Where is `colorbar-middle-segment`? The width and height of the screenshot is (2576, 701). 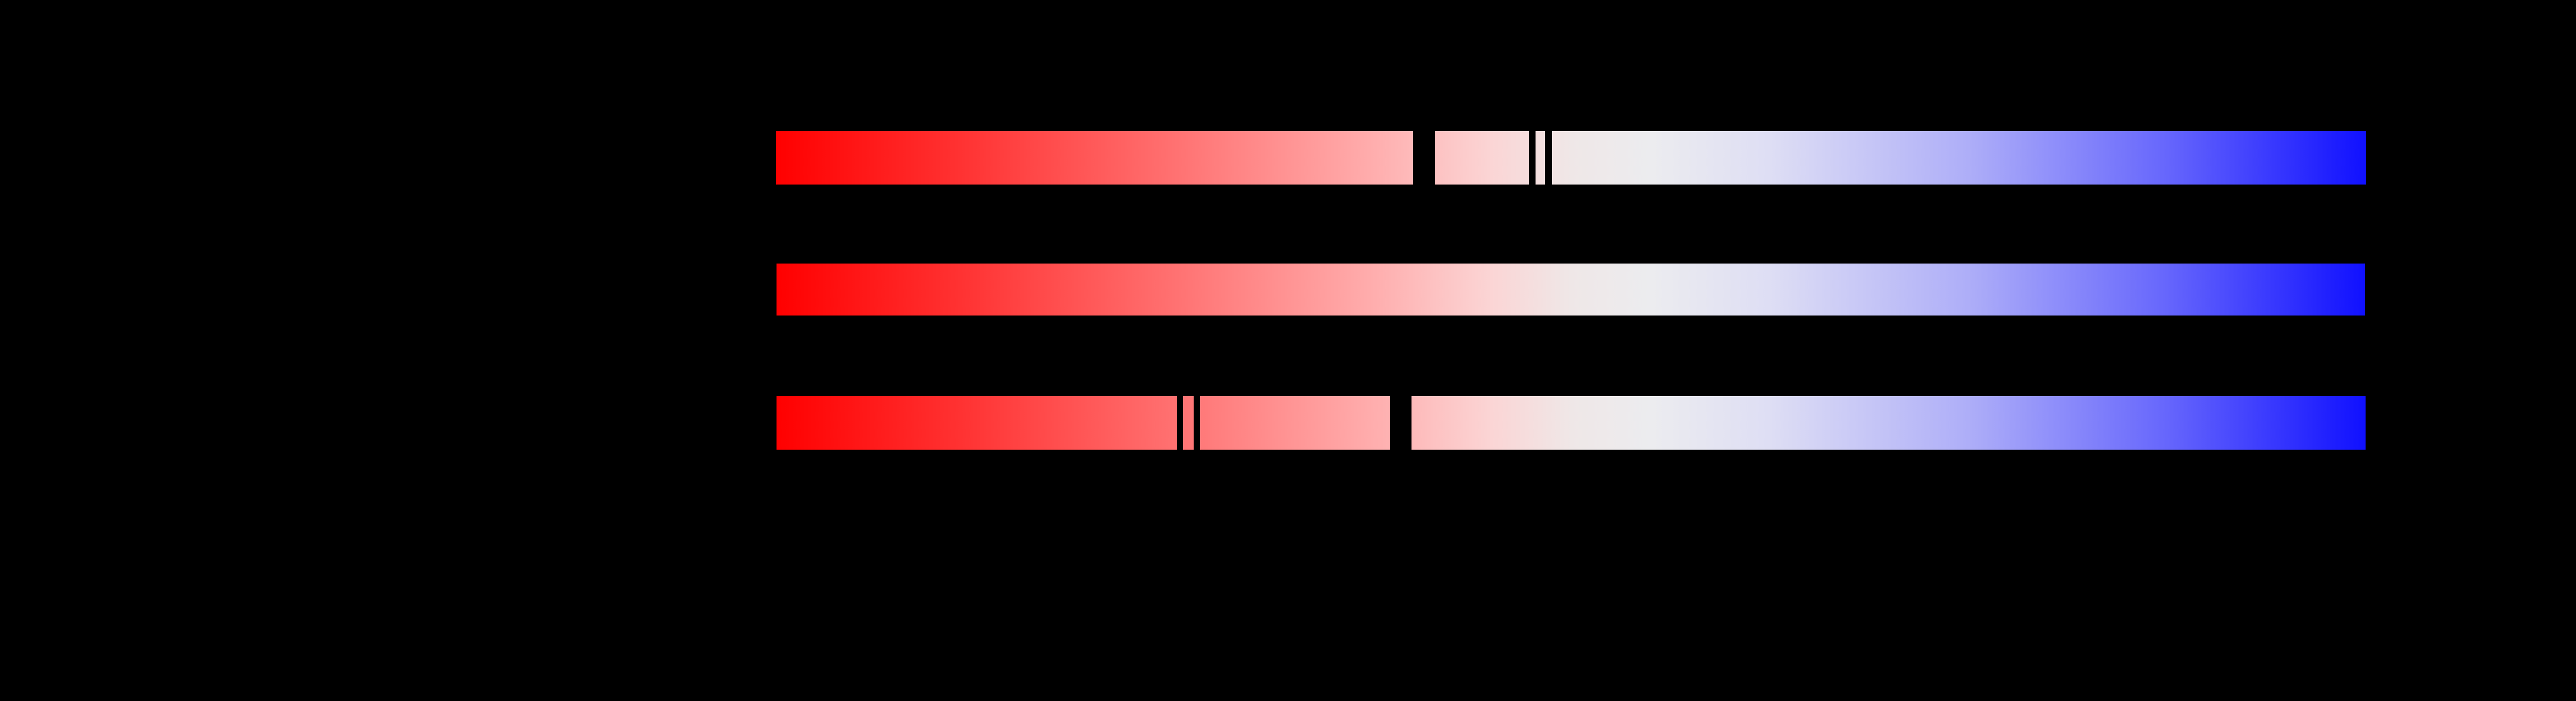
colorbar-middle-segment is located at coordinates (1571, 290).